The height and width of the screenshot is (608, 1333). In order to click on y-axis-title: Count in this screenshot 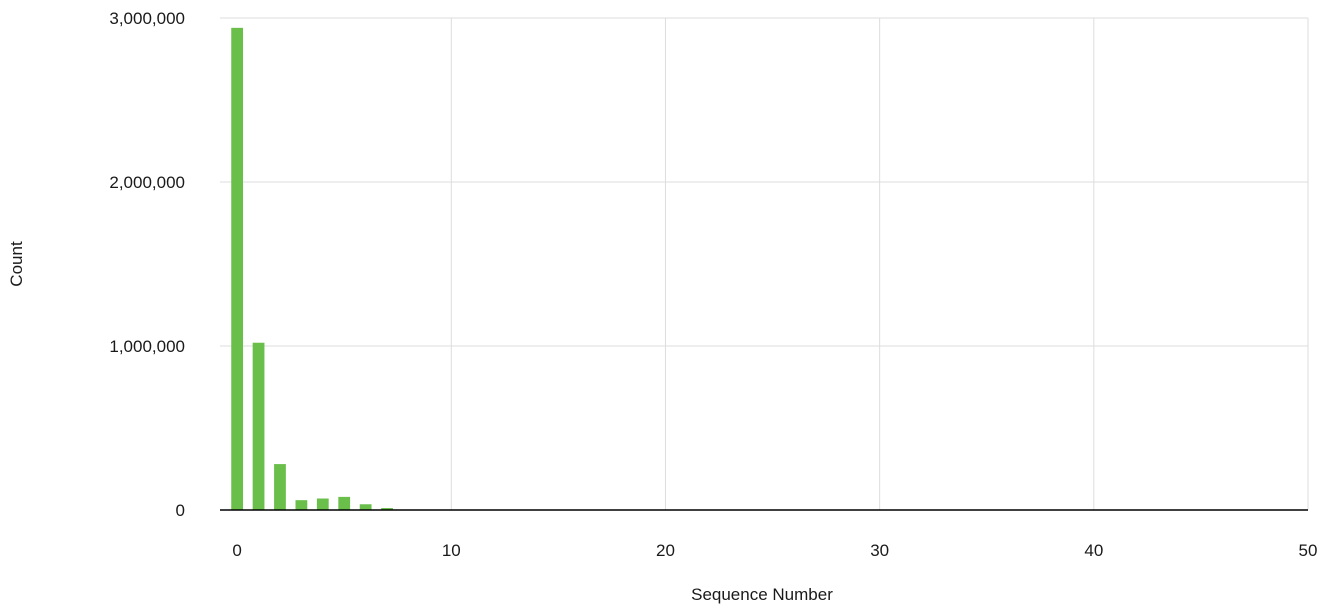, I will do `click(16, 264)`.